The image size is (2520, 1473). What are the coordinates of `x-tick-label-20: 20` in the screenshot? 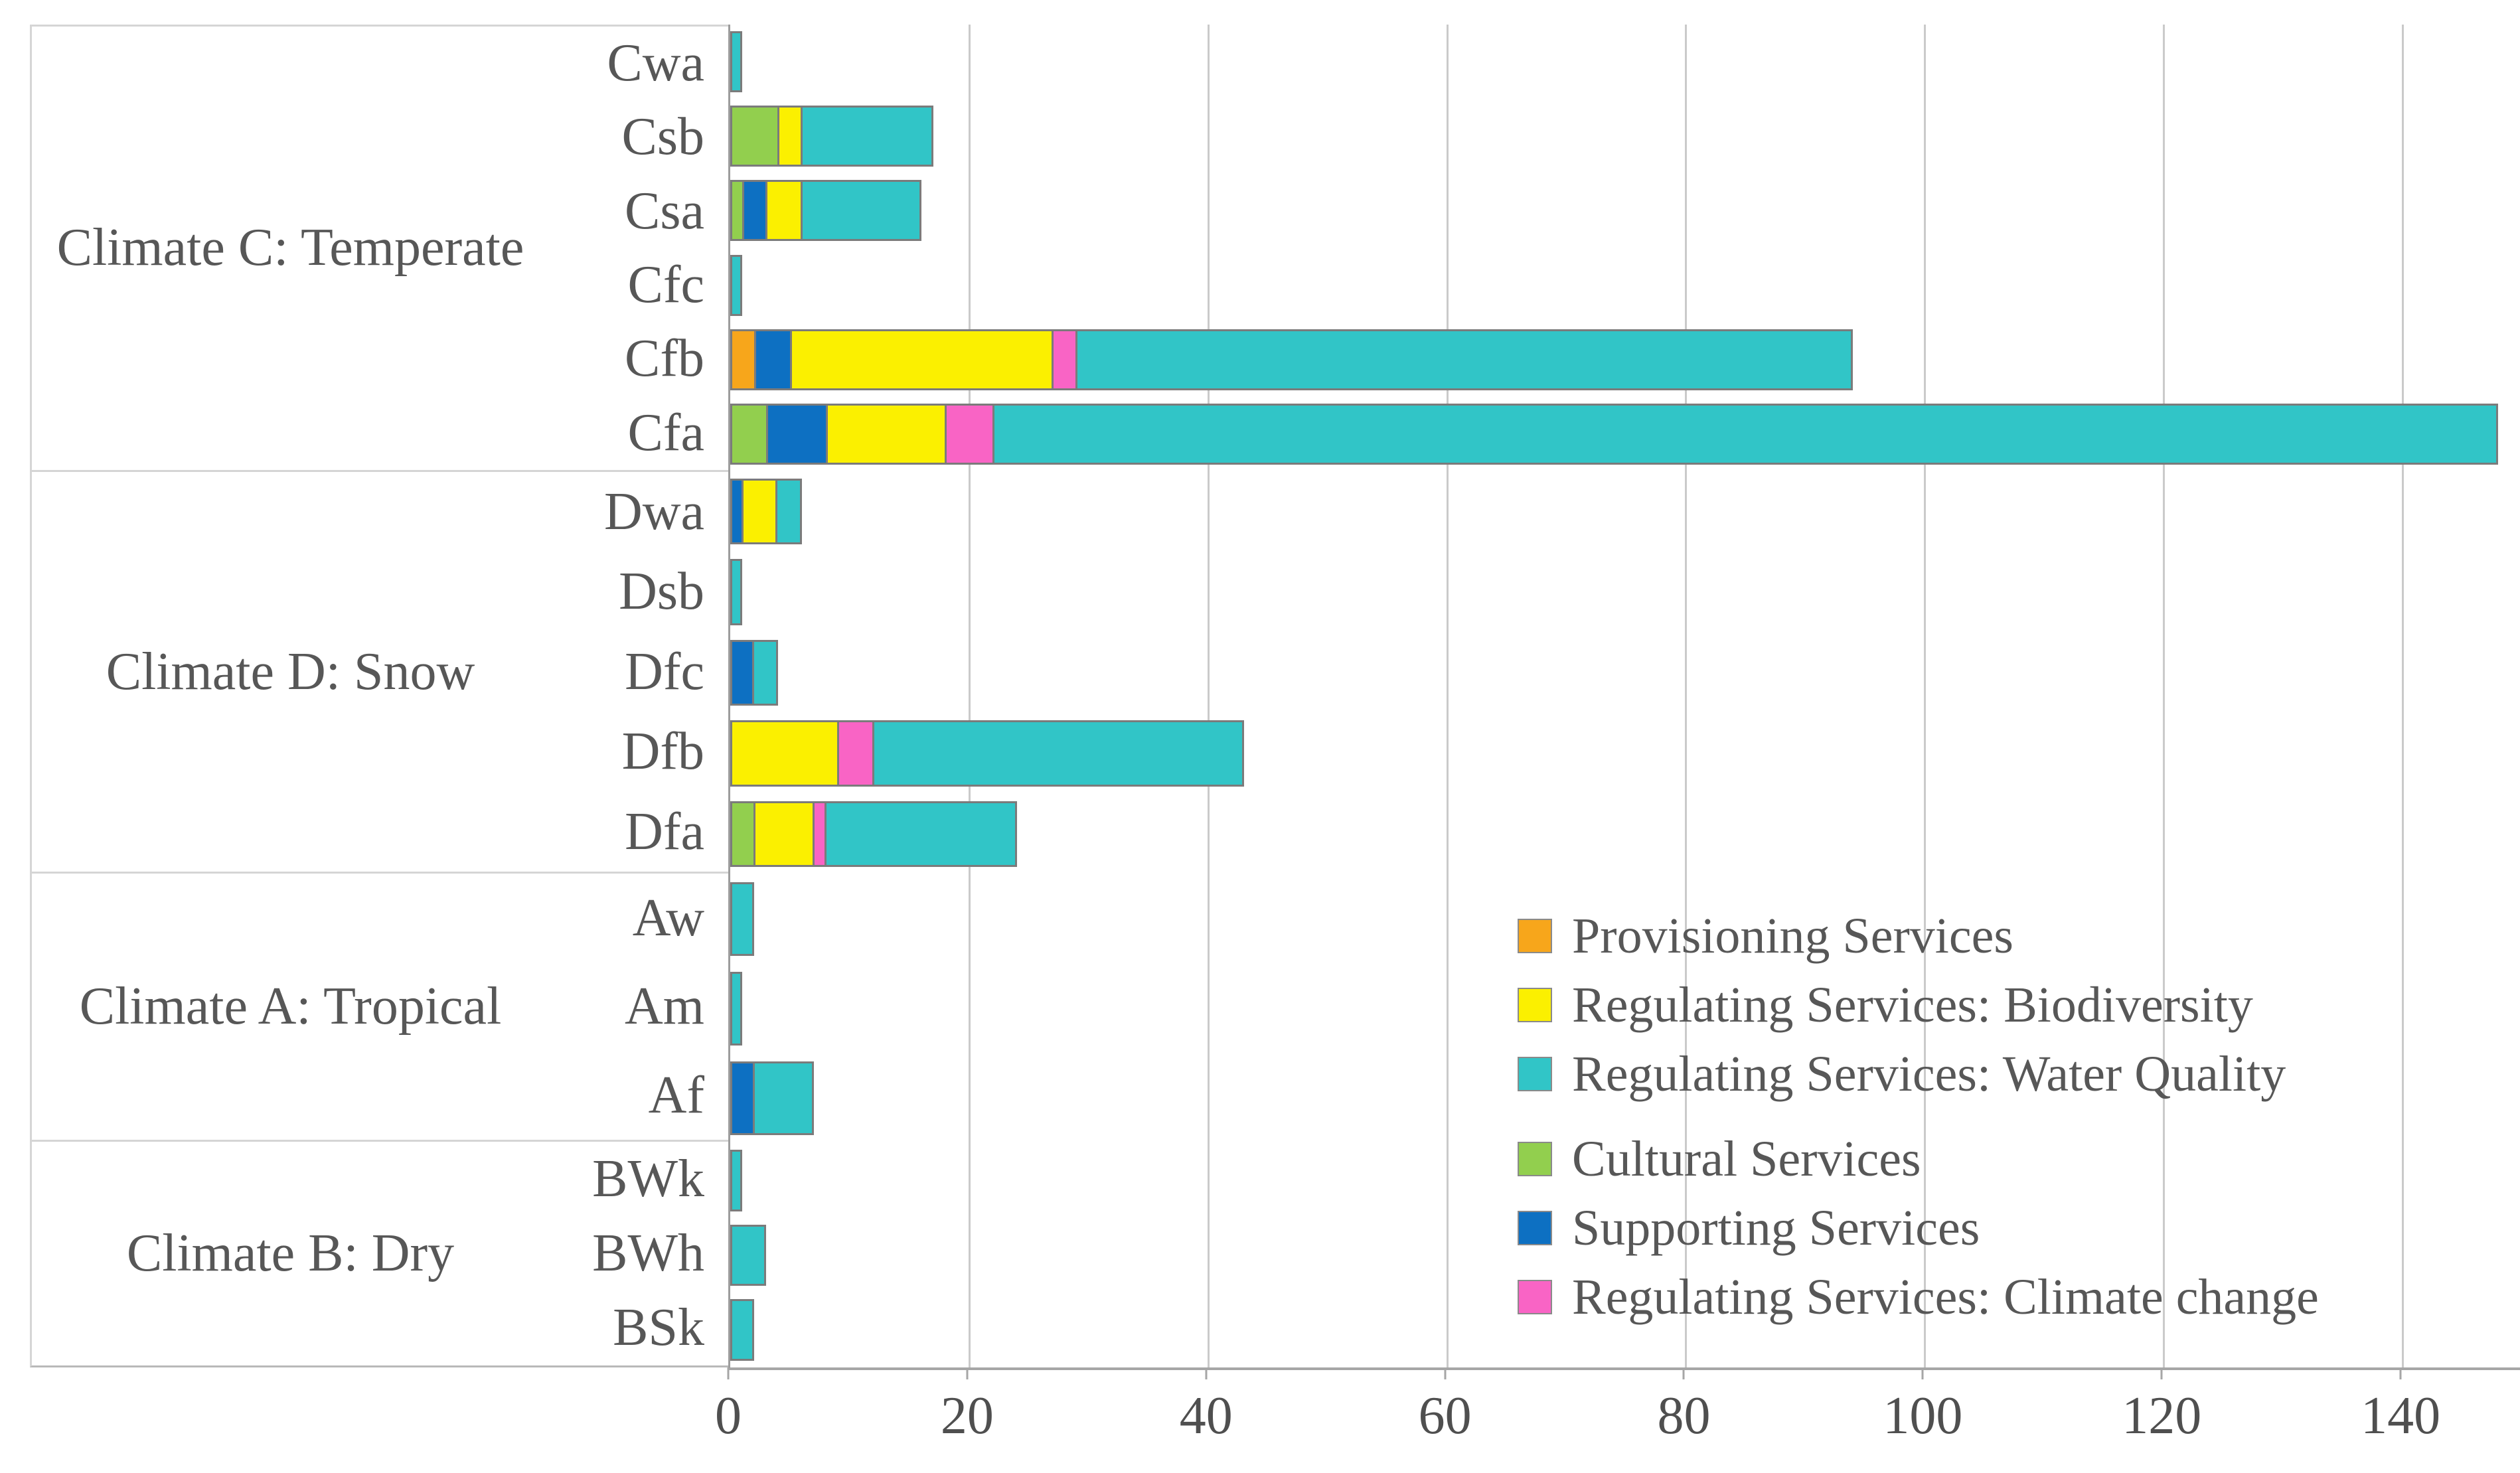 It's located at (967, 1416).